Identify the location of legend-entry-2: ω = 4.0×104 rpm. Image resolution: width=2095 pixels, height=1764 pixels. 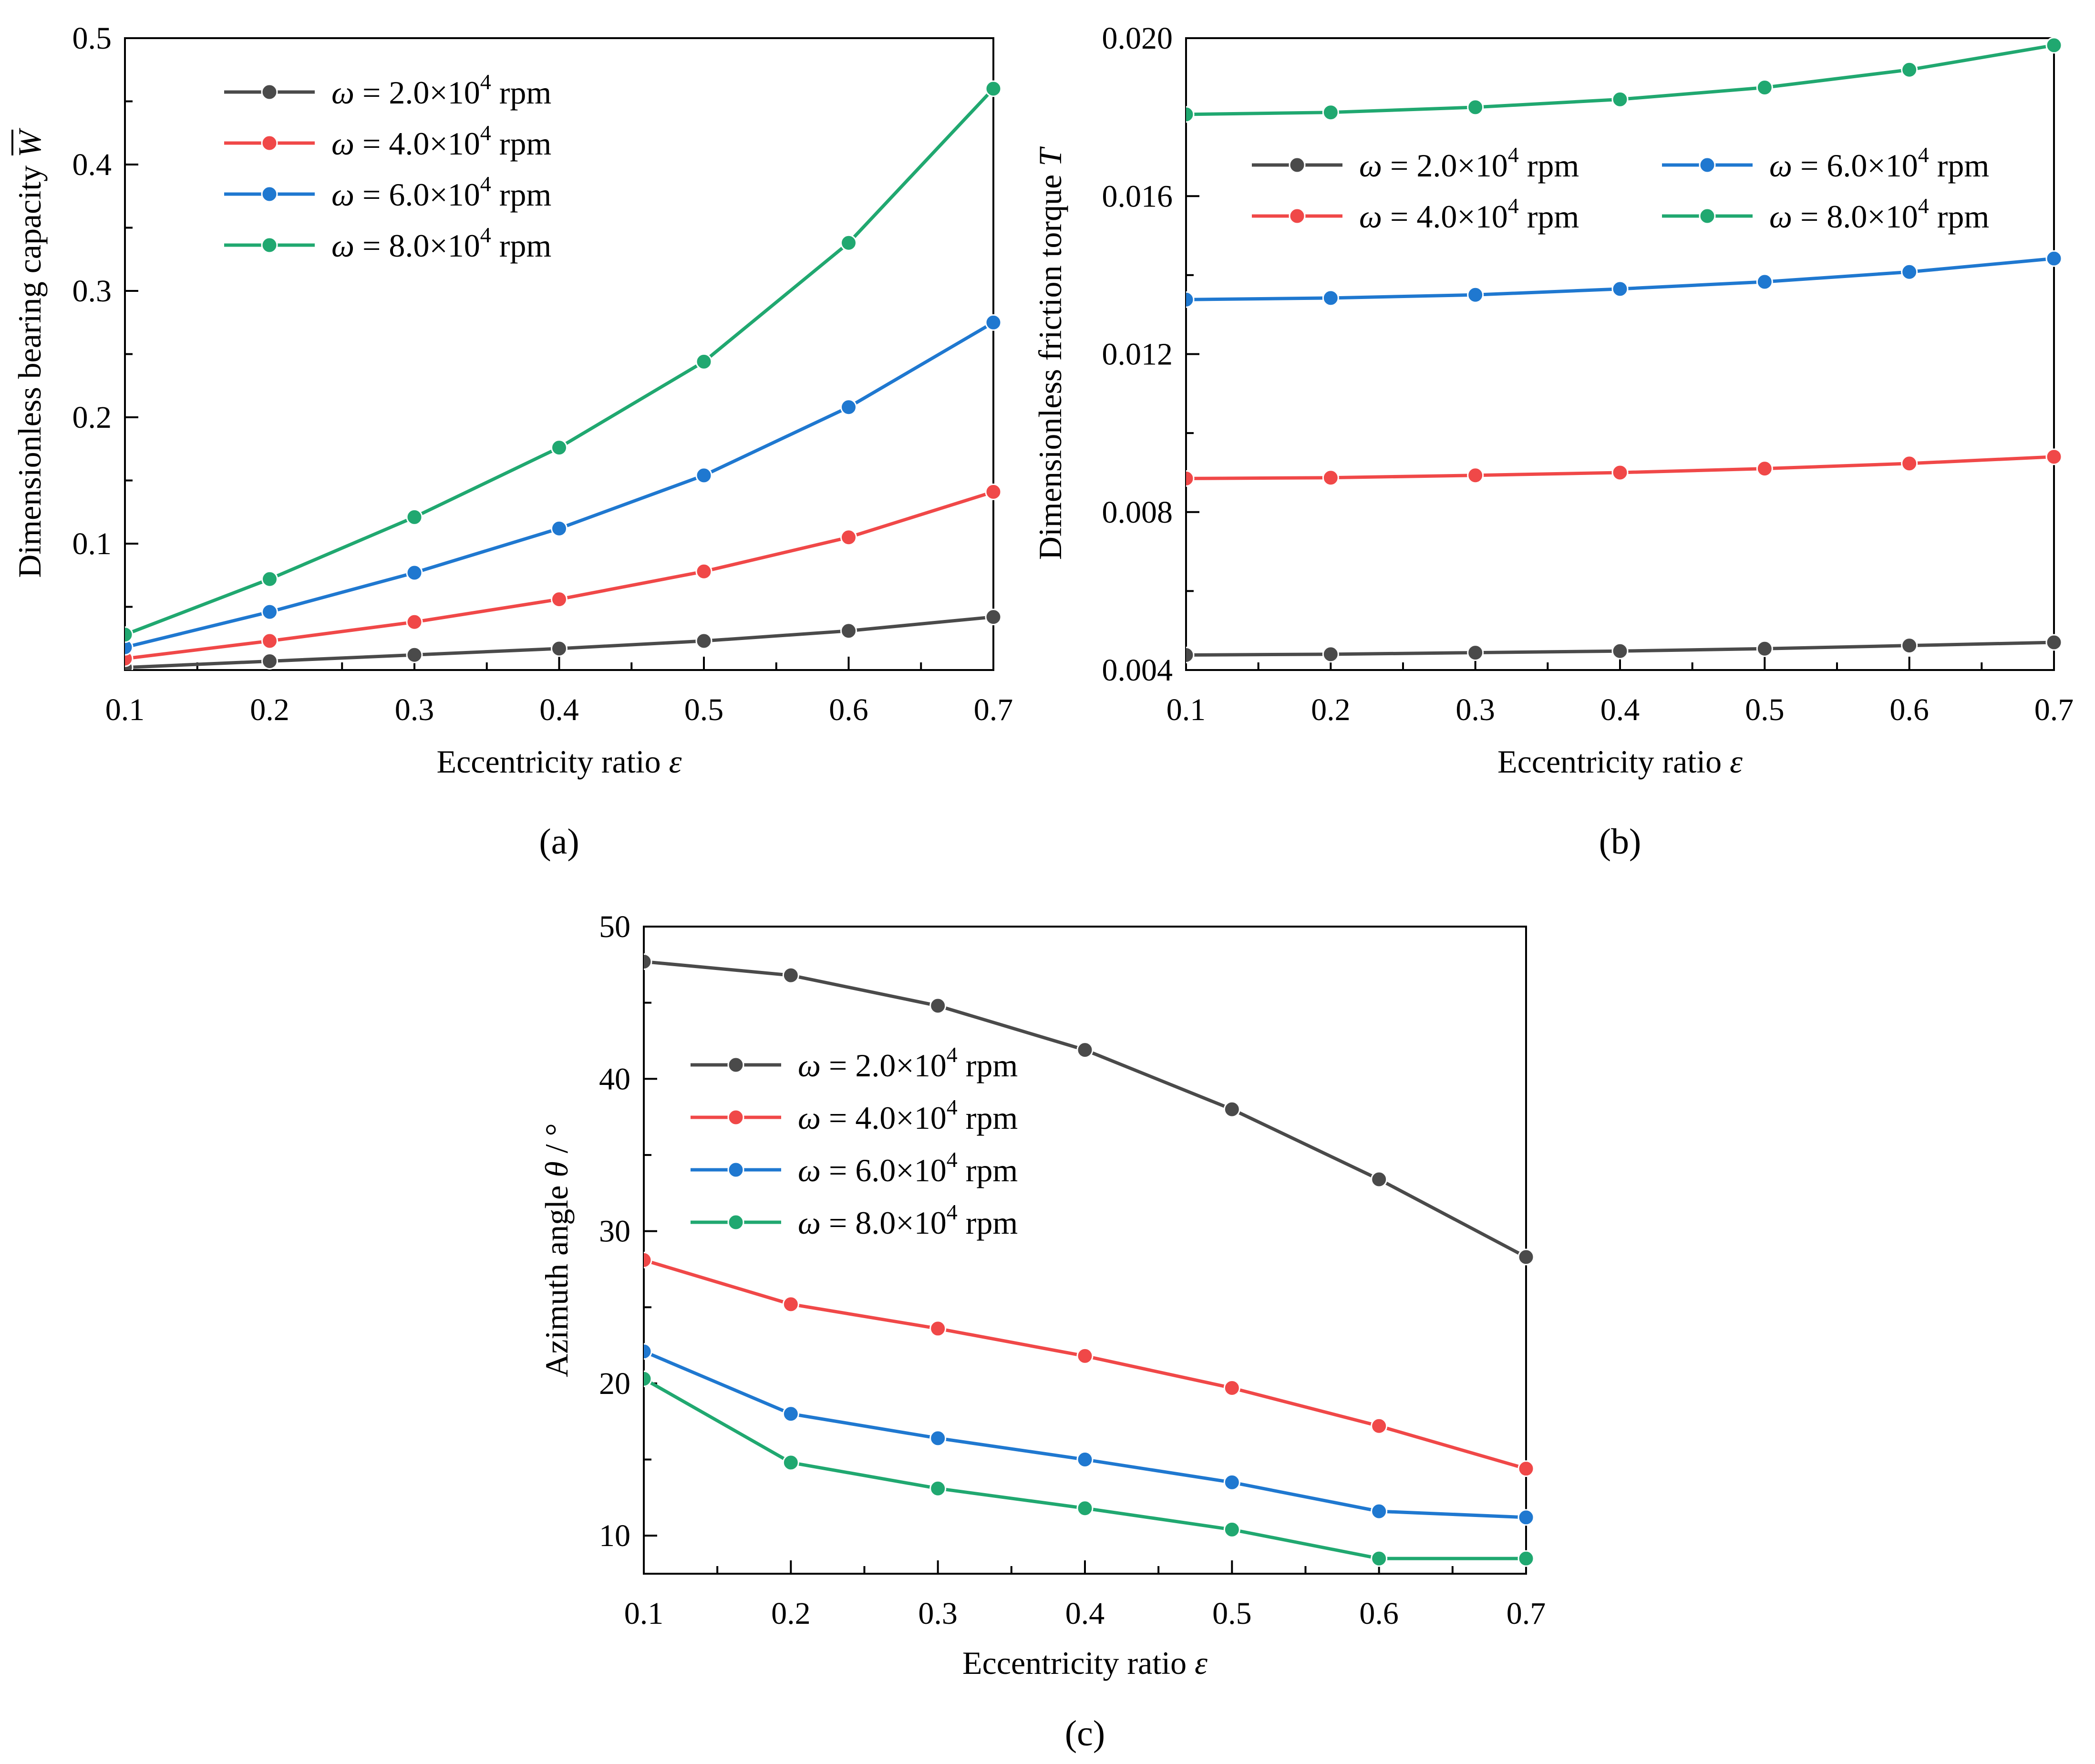
(388, 141).